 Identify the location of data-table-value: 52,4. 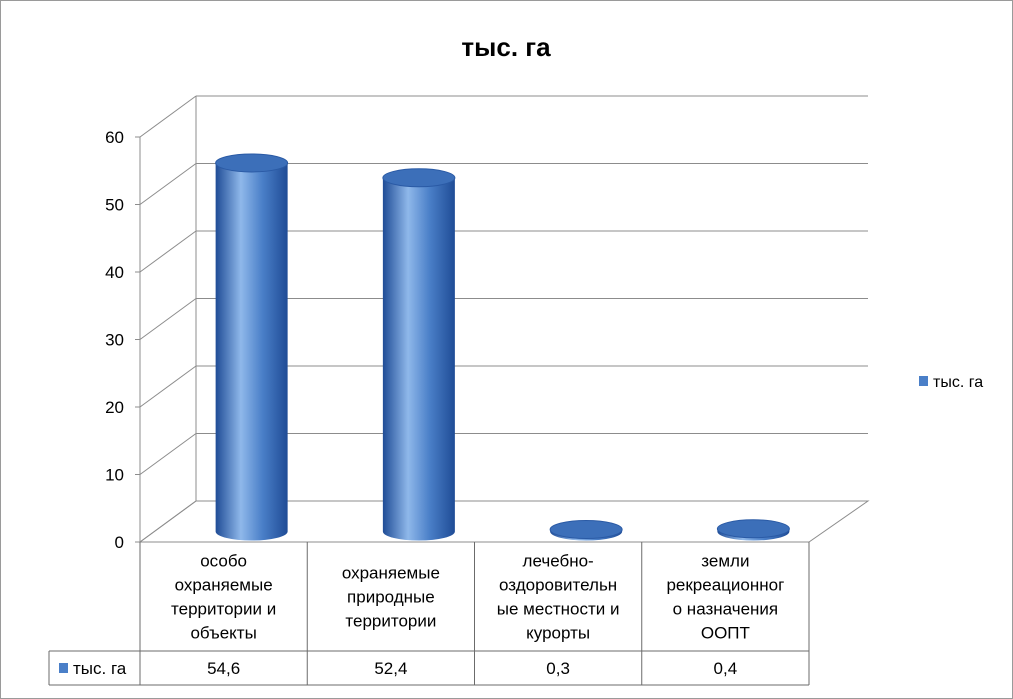
(390, 668).